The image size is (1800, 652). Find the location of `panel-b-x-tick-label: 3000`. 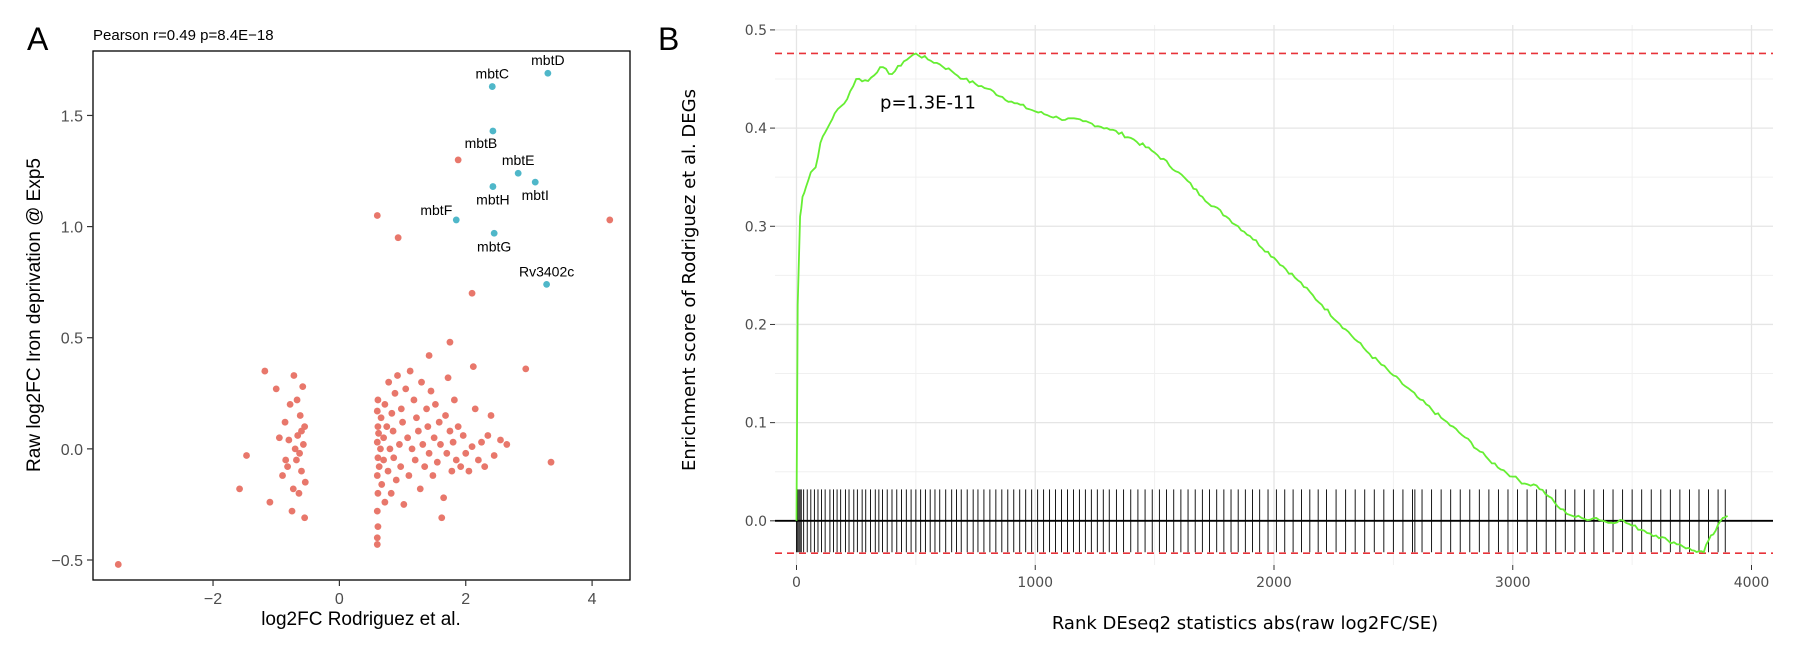

panel-b-x-tick-label: 3000 is located at coordinates (1513, 583).